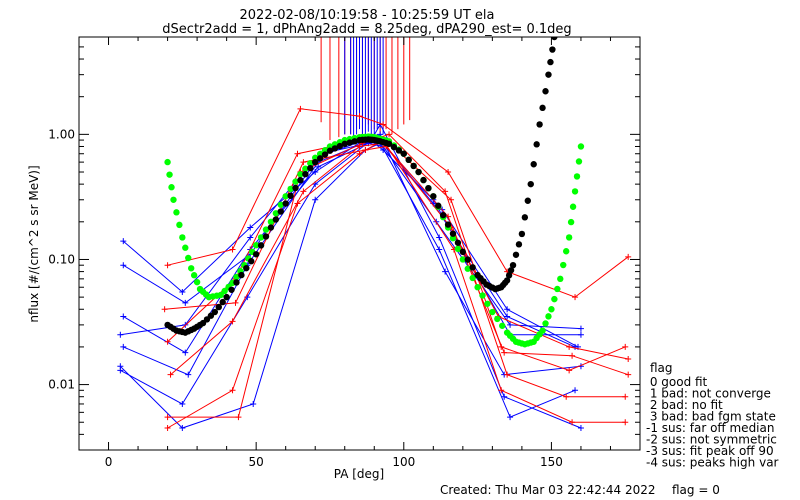 This screenshot has width=800, height=500. Describe the element at coordinates (677, 382) in the screenshot. I see `legend-item: 0 good fit` at that location.